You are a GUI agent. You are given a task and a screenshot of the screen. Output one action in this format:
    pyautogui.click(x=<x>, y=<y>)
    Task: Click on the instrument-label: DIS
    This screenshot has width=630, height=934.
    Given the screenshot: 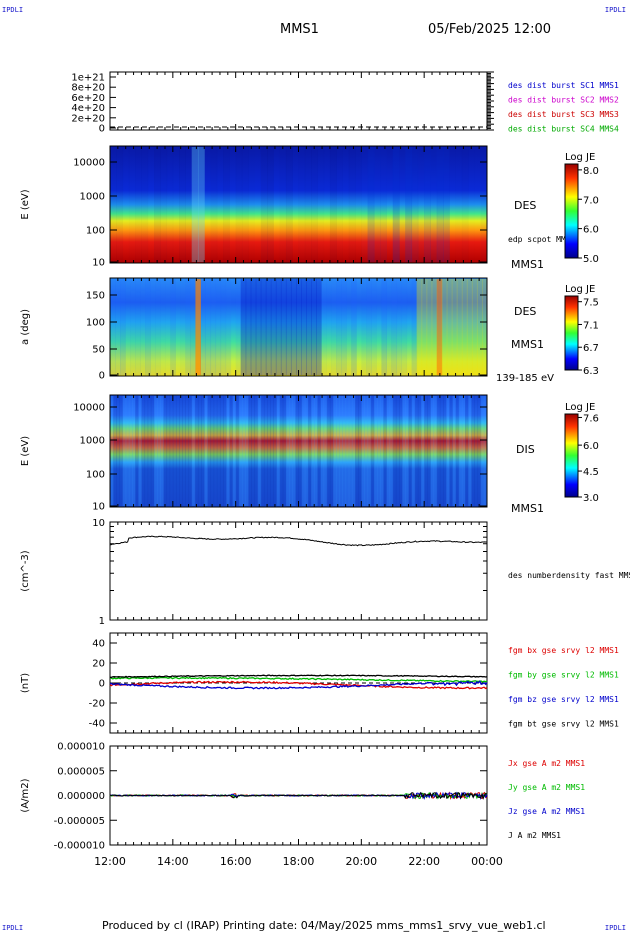 What is the action you would take?
    pyautogui.click(x=525, y=449)
    